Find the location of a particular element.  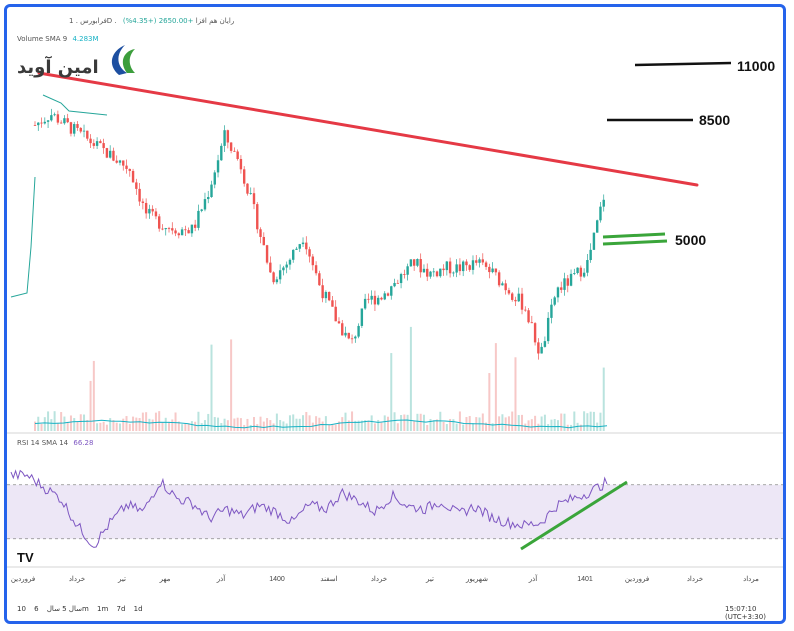

timeframe-7d: 7d is located at coordinates (121, 609).